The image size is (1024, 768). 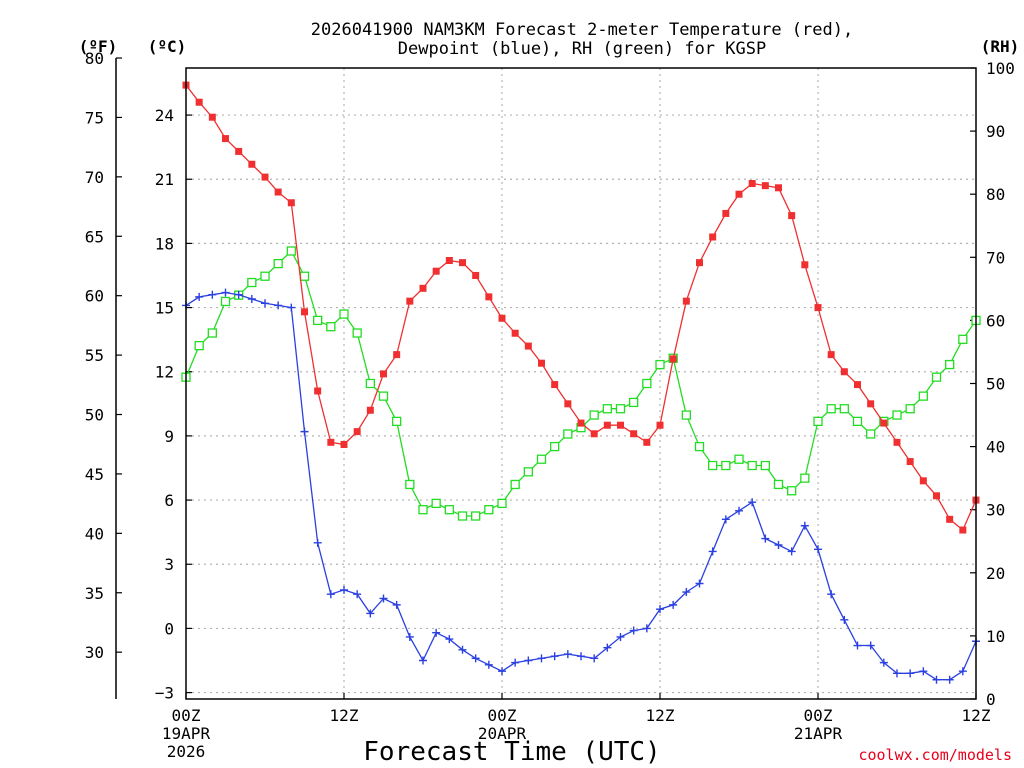 I want to click on celsius-tick-label: 9, so click(x=169, y=436).